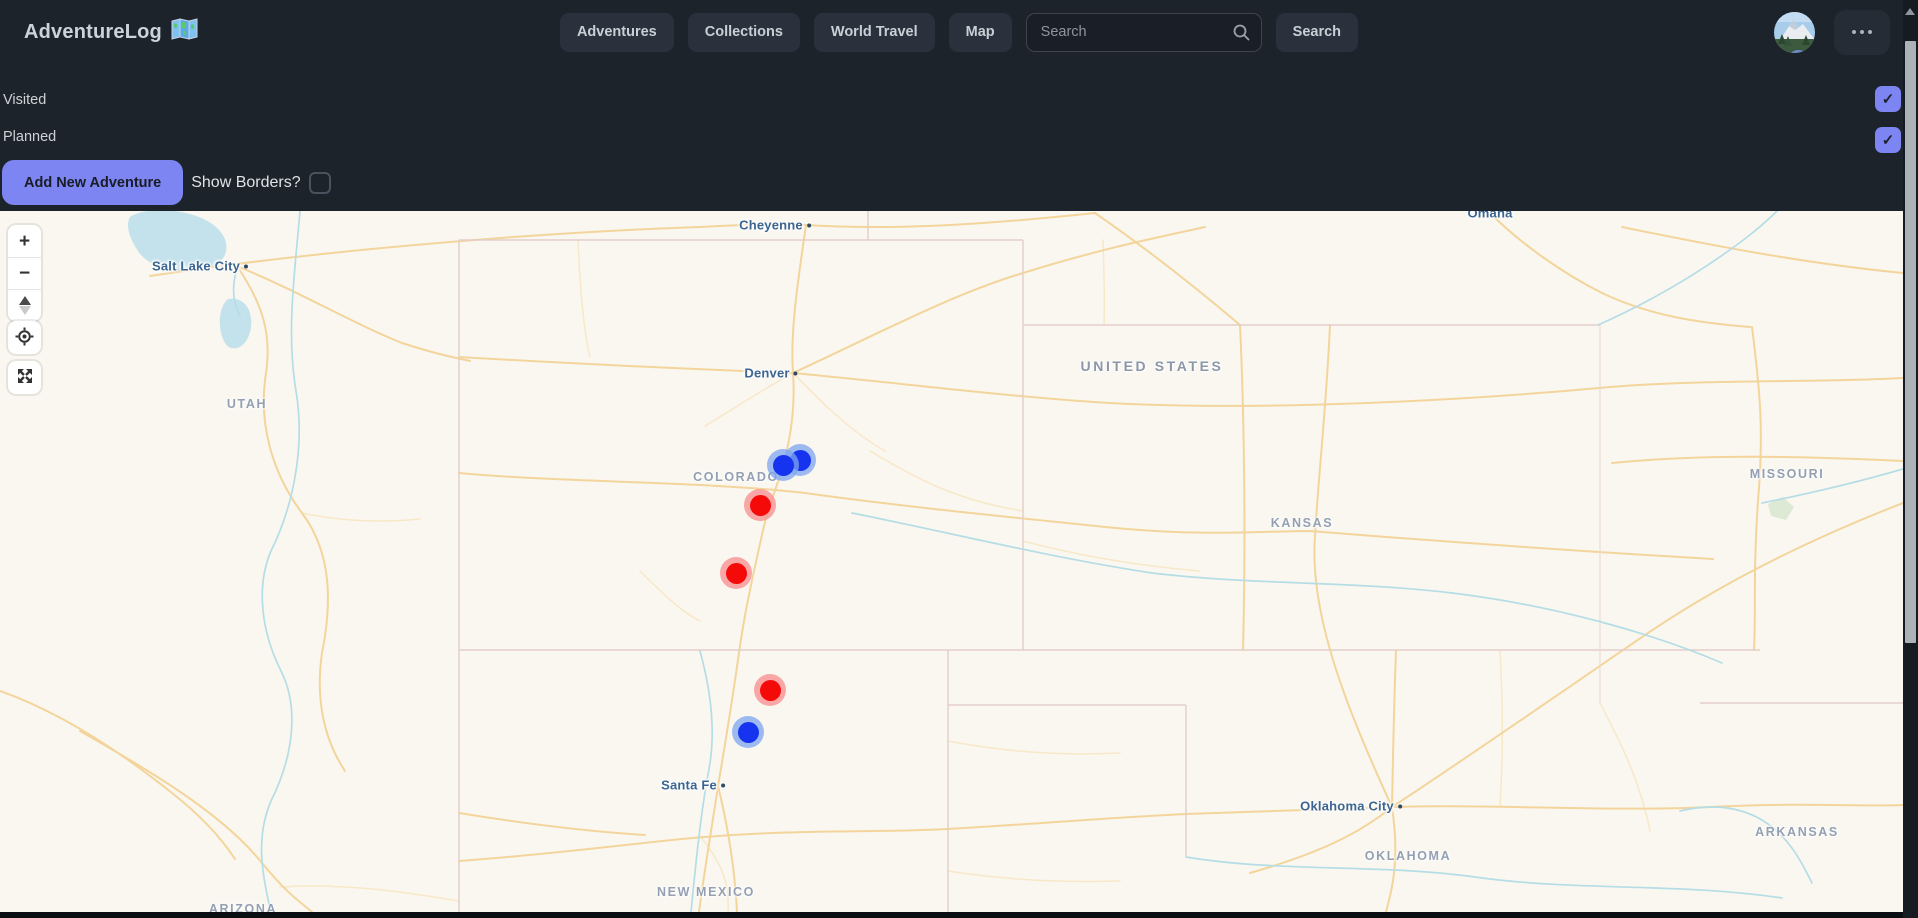  What do you see at coordinates (736, 477) in the screenshot?
I see `state-label: COLORADO` at bounding box center [736, 477].